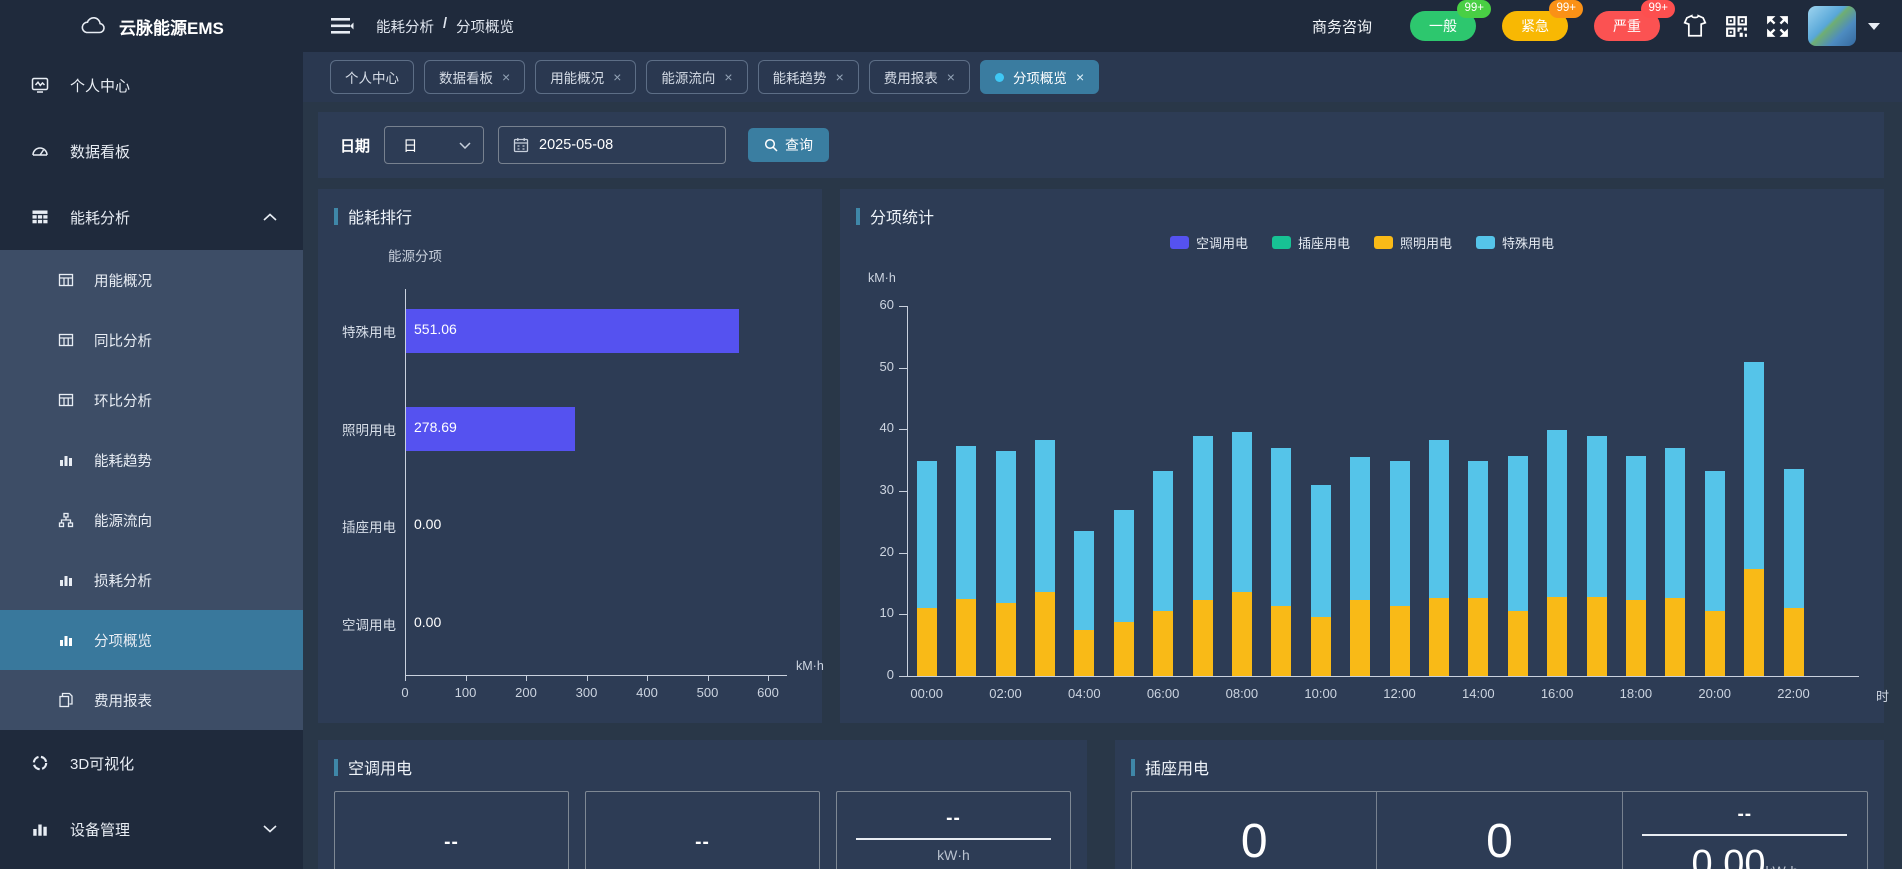 This screenshot has width=1902, height=869. I want to click on user-menu-chevron-icon, so click(1874, 26).